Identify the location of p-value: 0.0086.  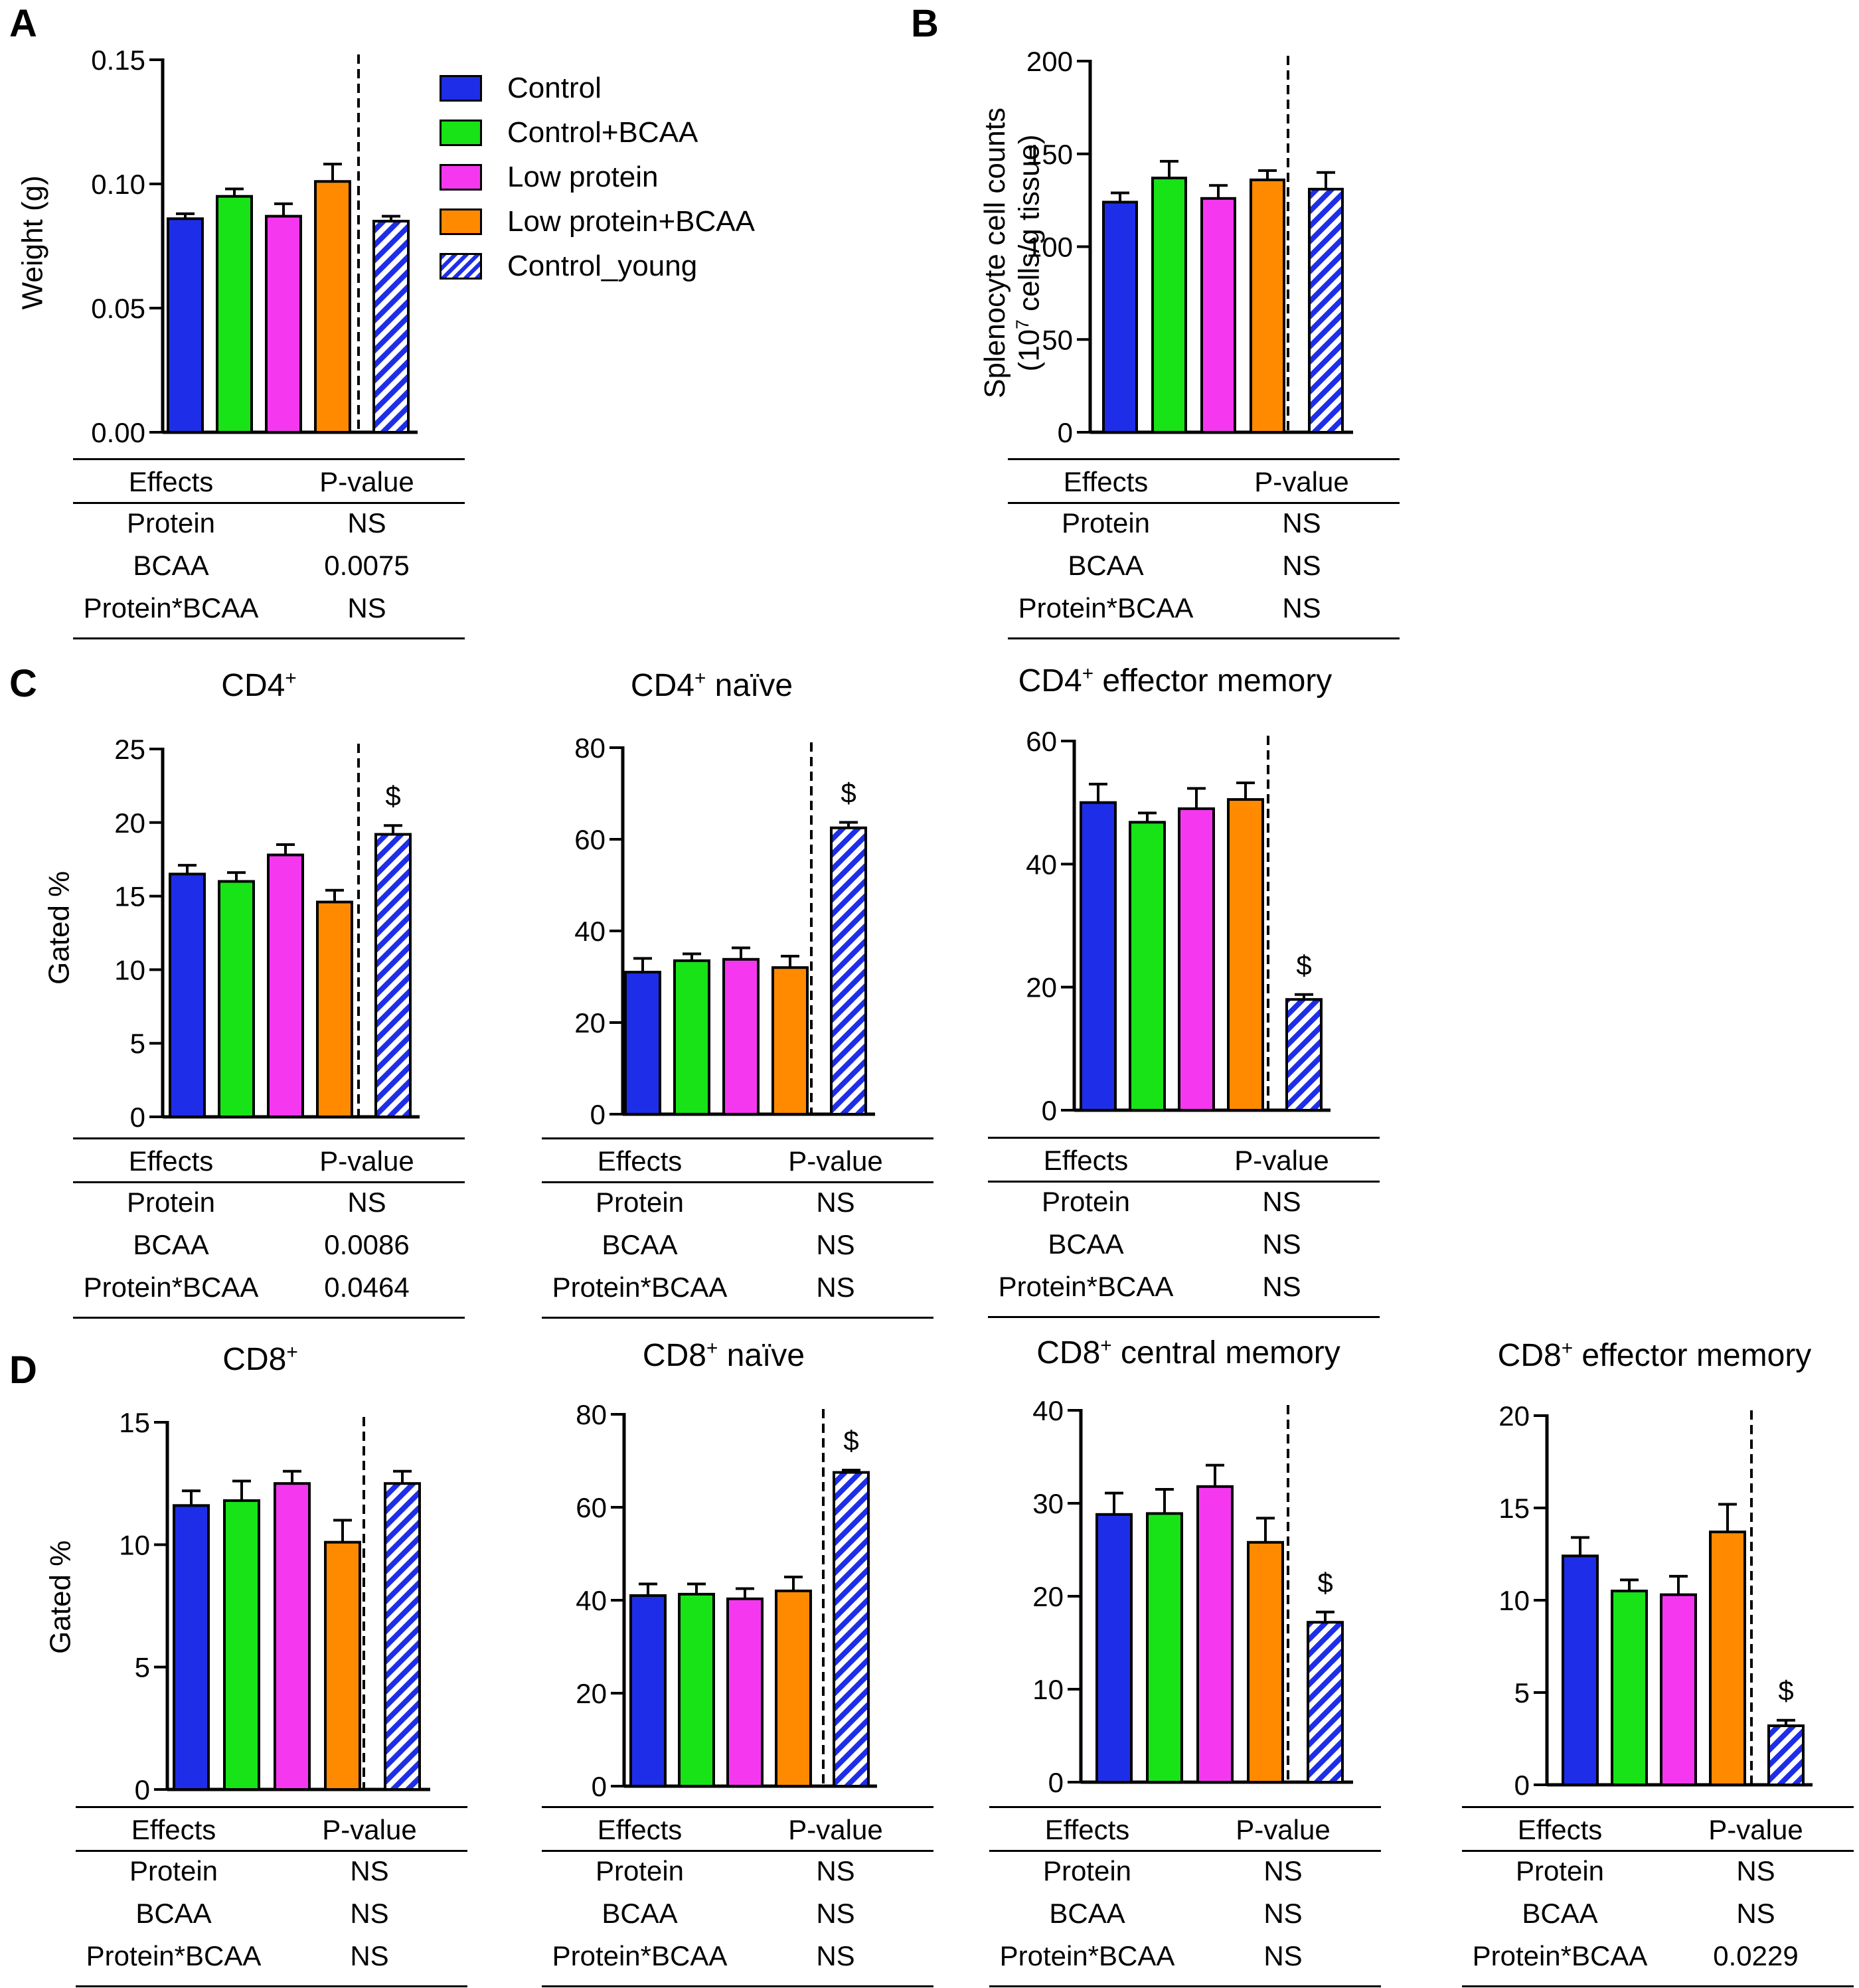
(367, 1244).